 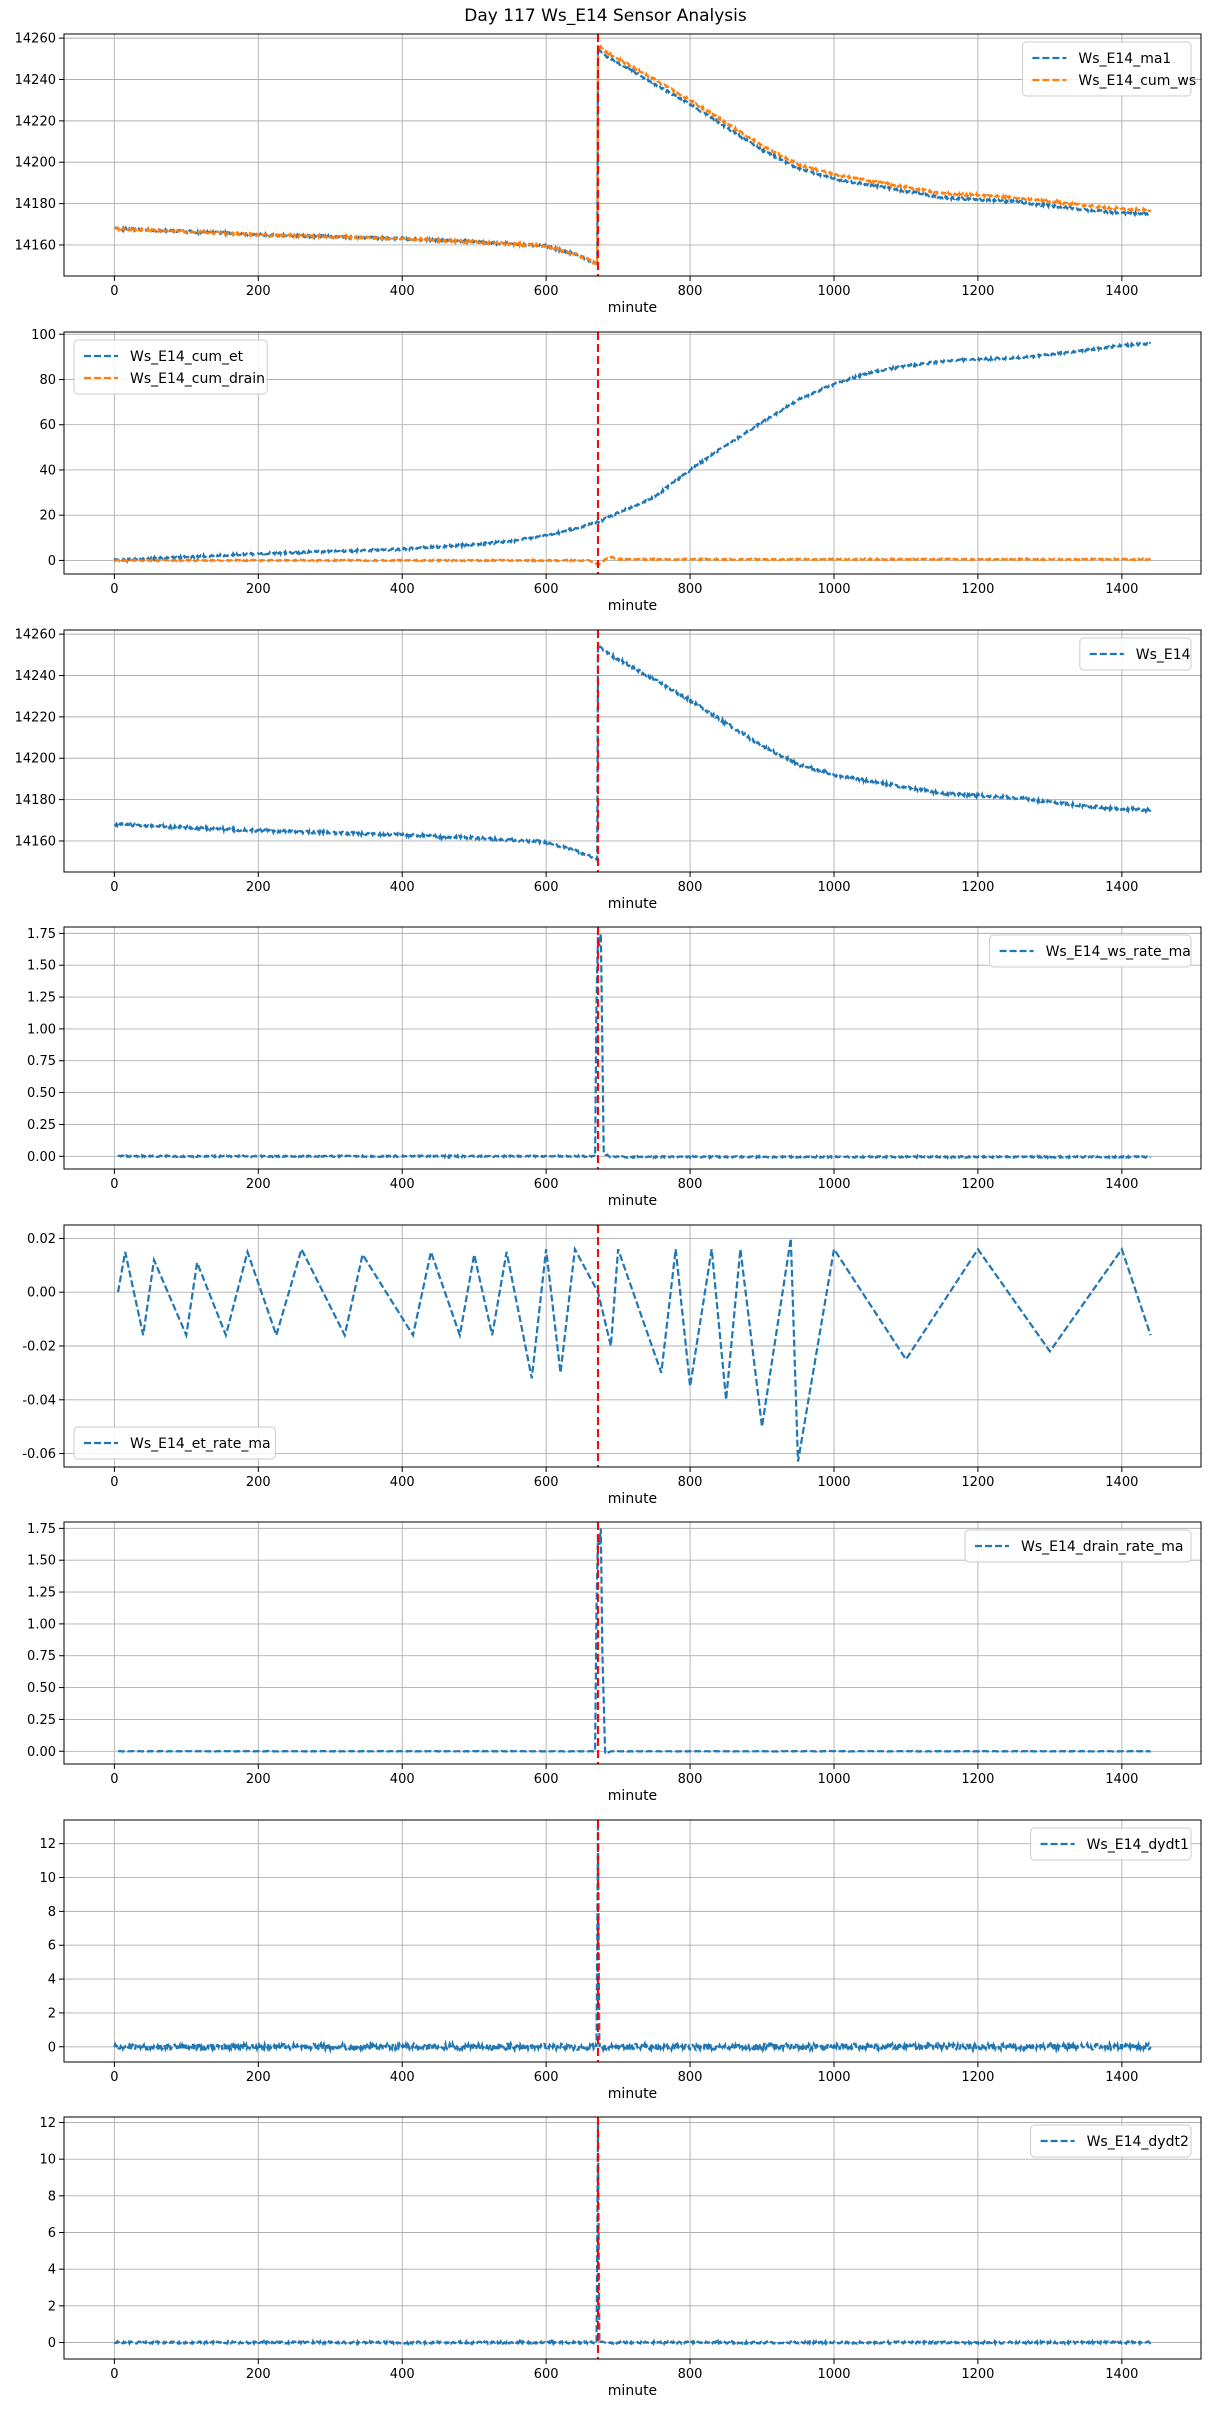 What do you see at coordinates (1163, 655) in the screenshot?
I see `legend-label: Ws_E14` at bounding box center [1163, 655].